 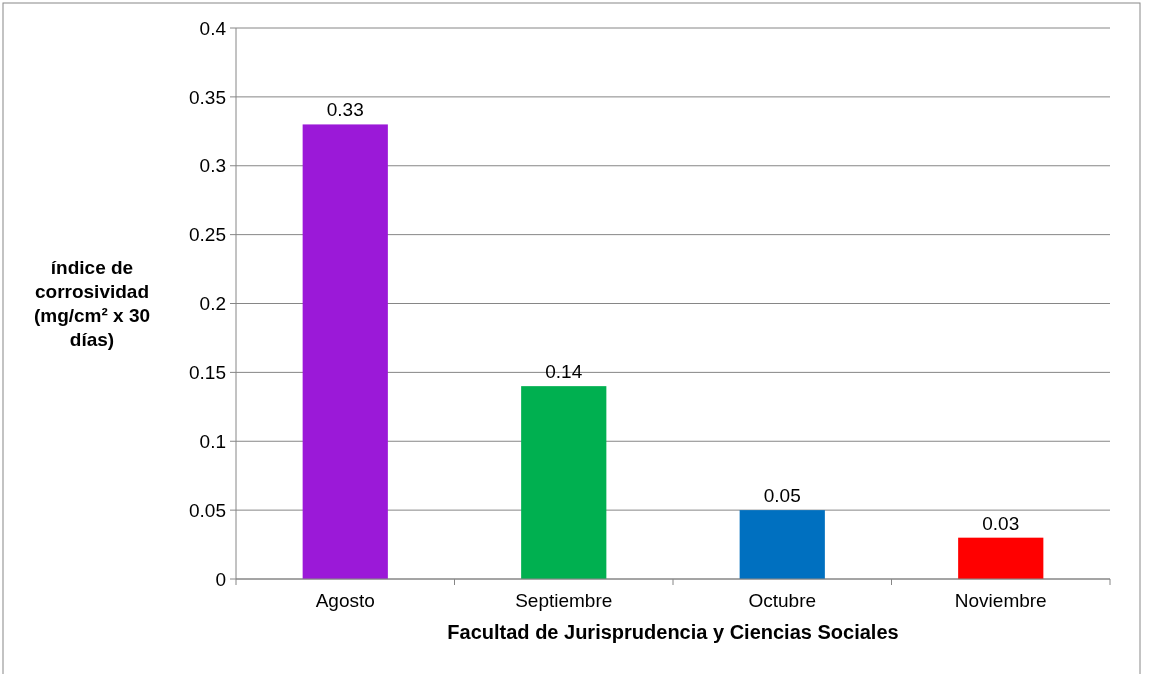 What do you see at coordinates (207, 510) in the screenshot?
I see `y-tick-label: 0.05` at bounding box center [207, 510].